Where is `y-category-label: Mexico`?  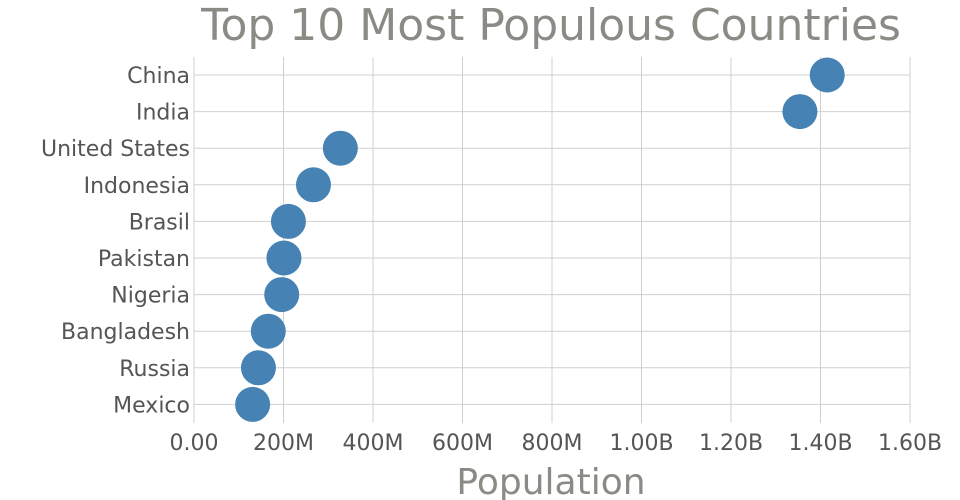
y-category-label: Mexico is located at coordinates (151, 405).